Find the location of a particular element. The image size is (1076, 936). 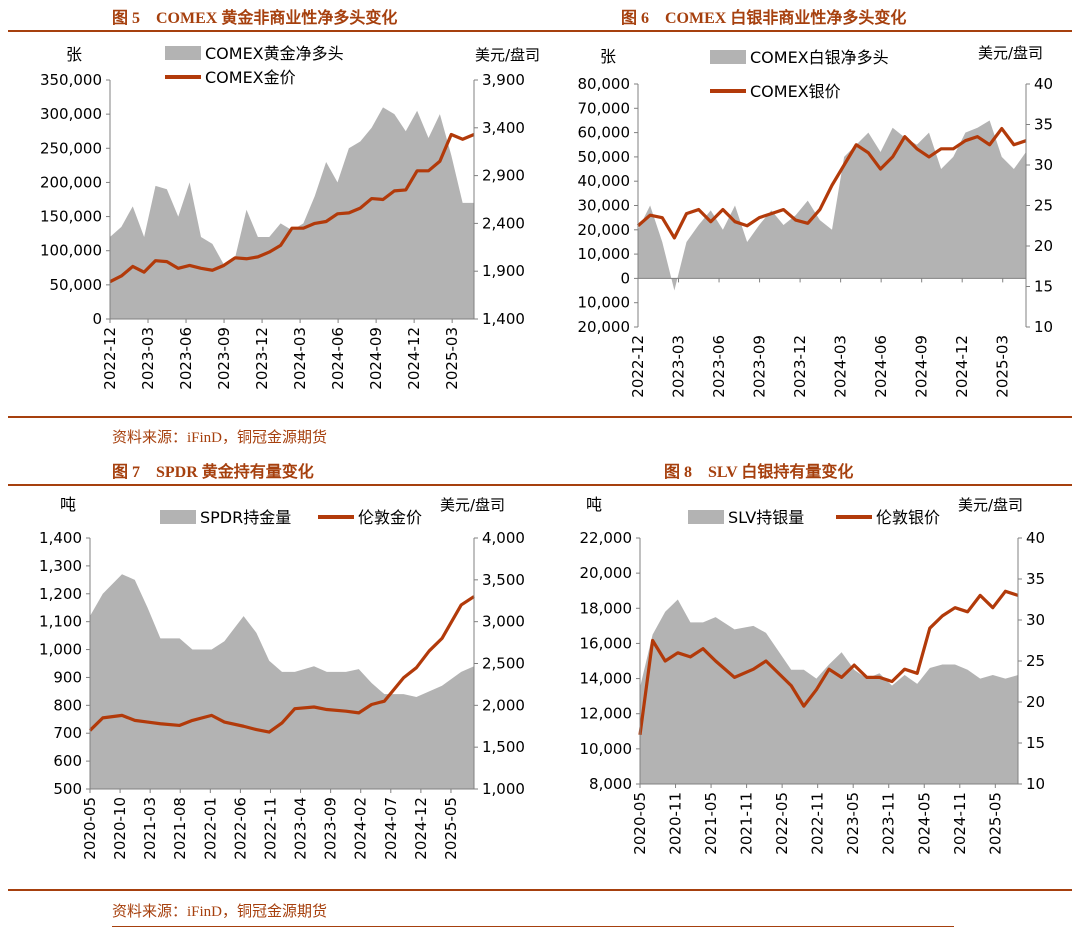

legend-line-label: COMEX银价 is located at coordinates (795, 91).